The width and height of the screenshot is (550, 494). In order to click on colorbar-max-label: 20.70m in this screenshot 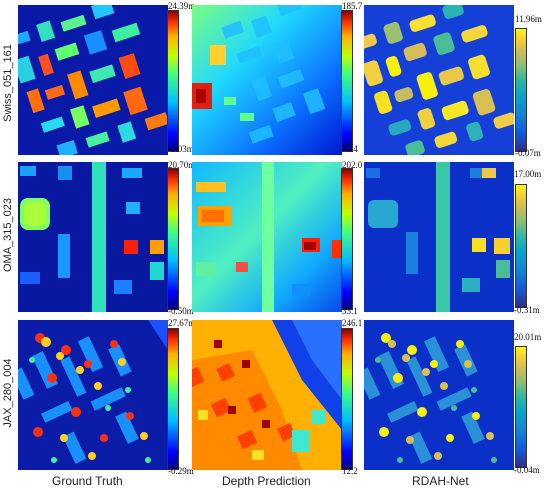, I will do `click(182, 165)`.